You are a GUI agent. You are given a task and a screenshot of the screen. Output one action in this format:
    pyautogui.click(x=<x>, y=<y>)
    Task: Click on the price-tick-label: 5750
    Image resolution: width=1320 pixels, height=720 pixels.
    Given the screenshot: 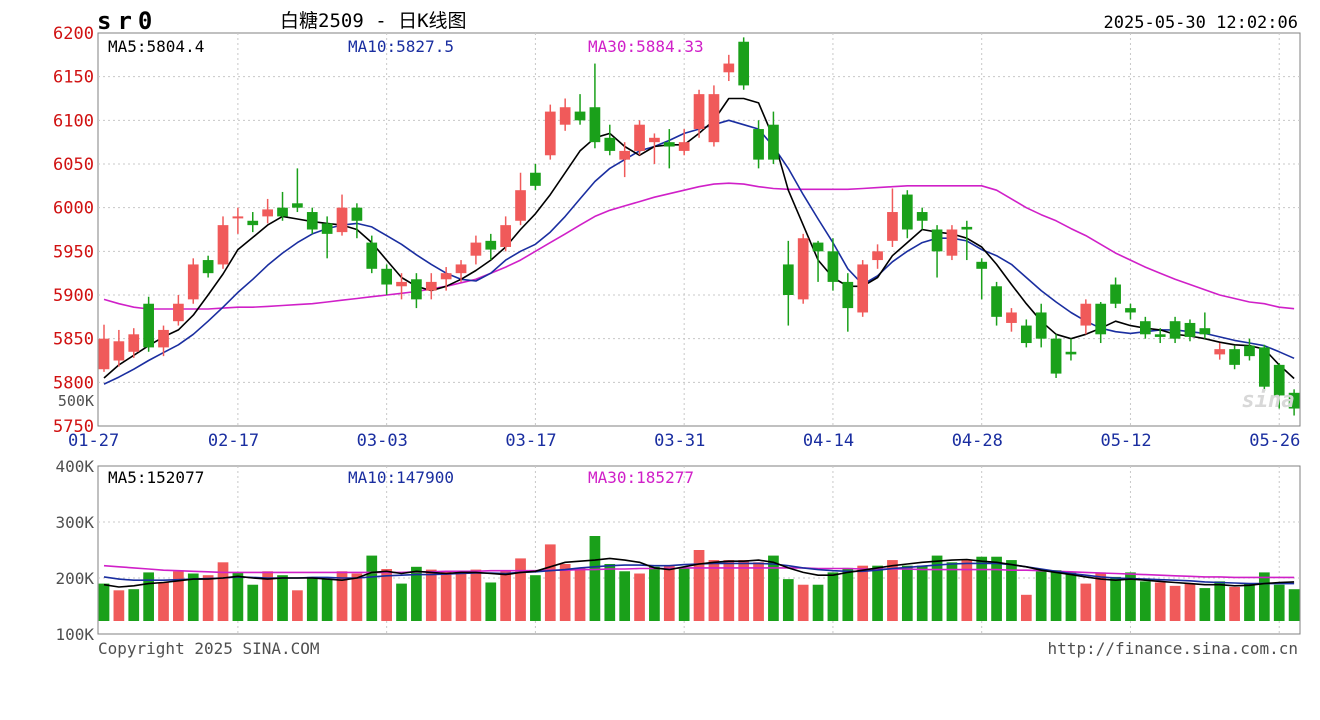 What is the action you would take?
    pyautogui.click(x=73, y=427)
    